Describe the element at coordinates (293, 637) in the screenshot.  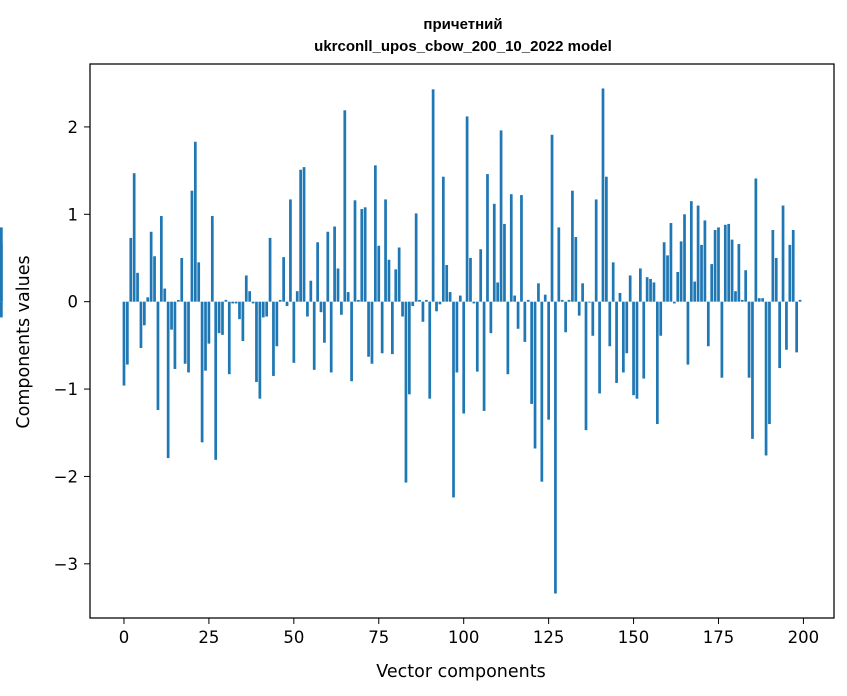
I see `x-tick-label: 50` at that location.